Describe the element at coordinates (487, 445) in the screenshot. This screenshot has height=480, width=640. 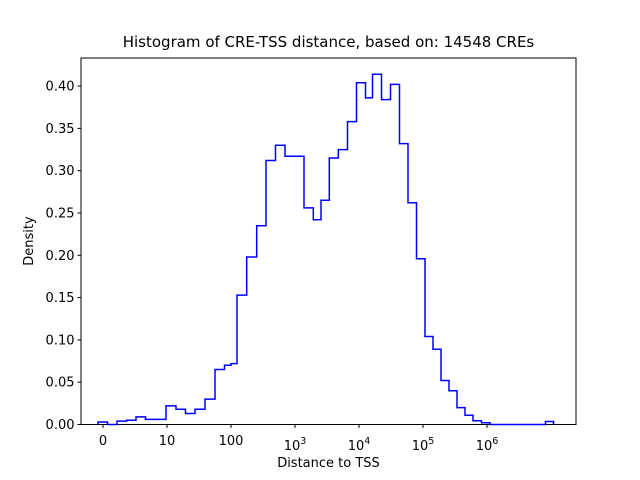
I see `x-tick-label: 10⁶` at that location.